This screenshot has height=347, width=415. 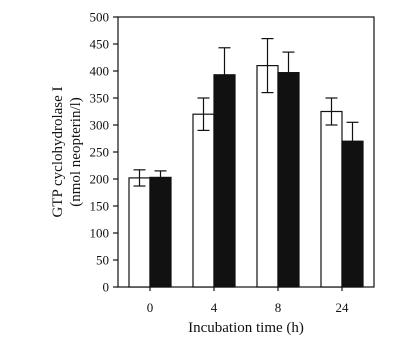 I want to click on y-tick-label: 200, so click(x=100, y=179).